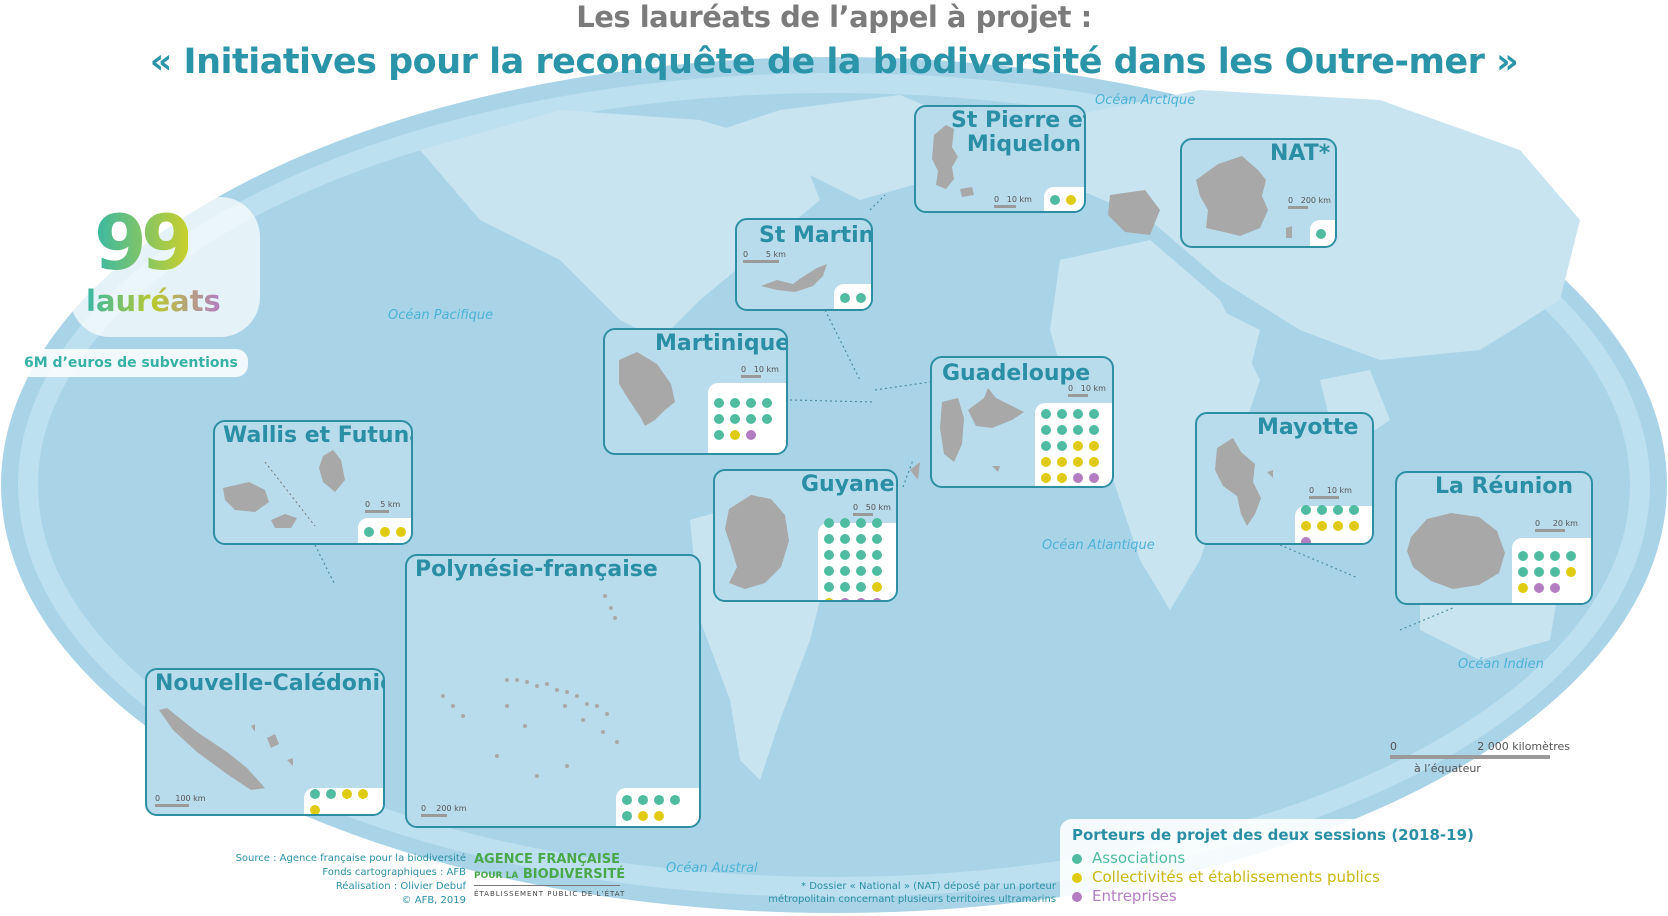  I want to click on reunion-shape, so click(1456, 551).